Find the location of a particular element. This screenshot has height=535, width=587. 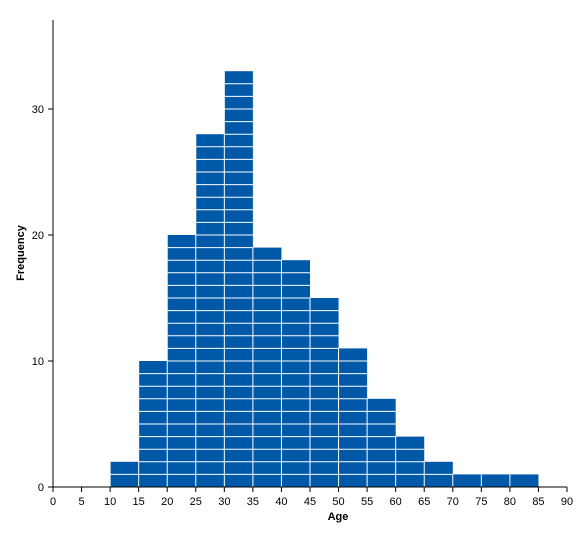

y-tick-label: 30 is located at coordinates (38, 110).